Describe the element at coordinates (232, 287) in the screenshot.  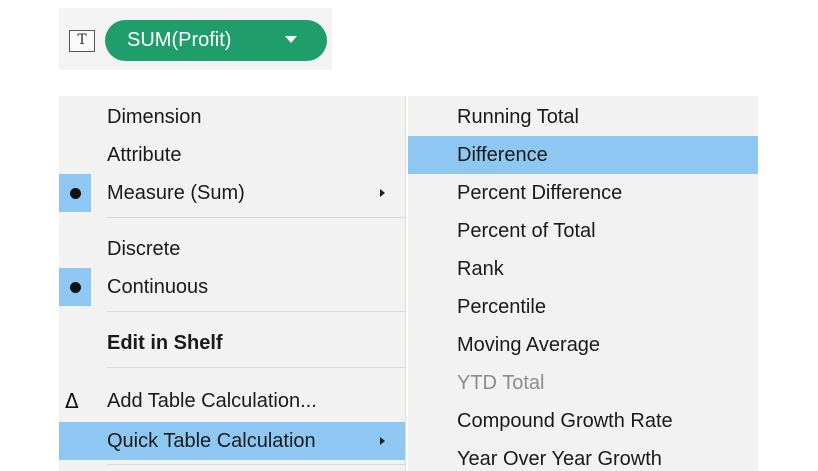
I see `menu-item-continuous: Continuous` at that location.